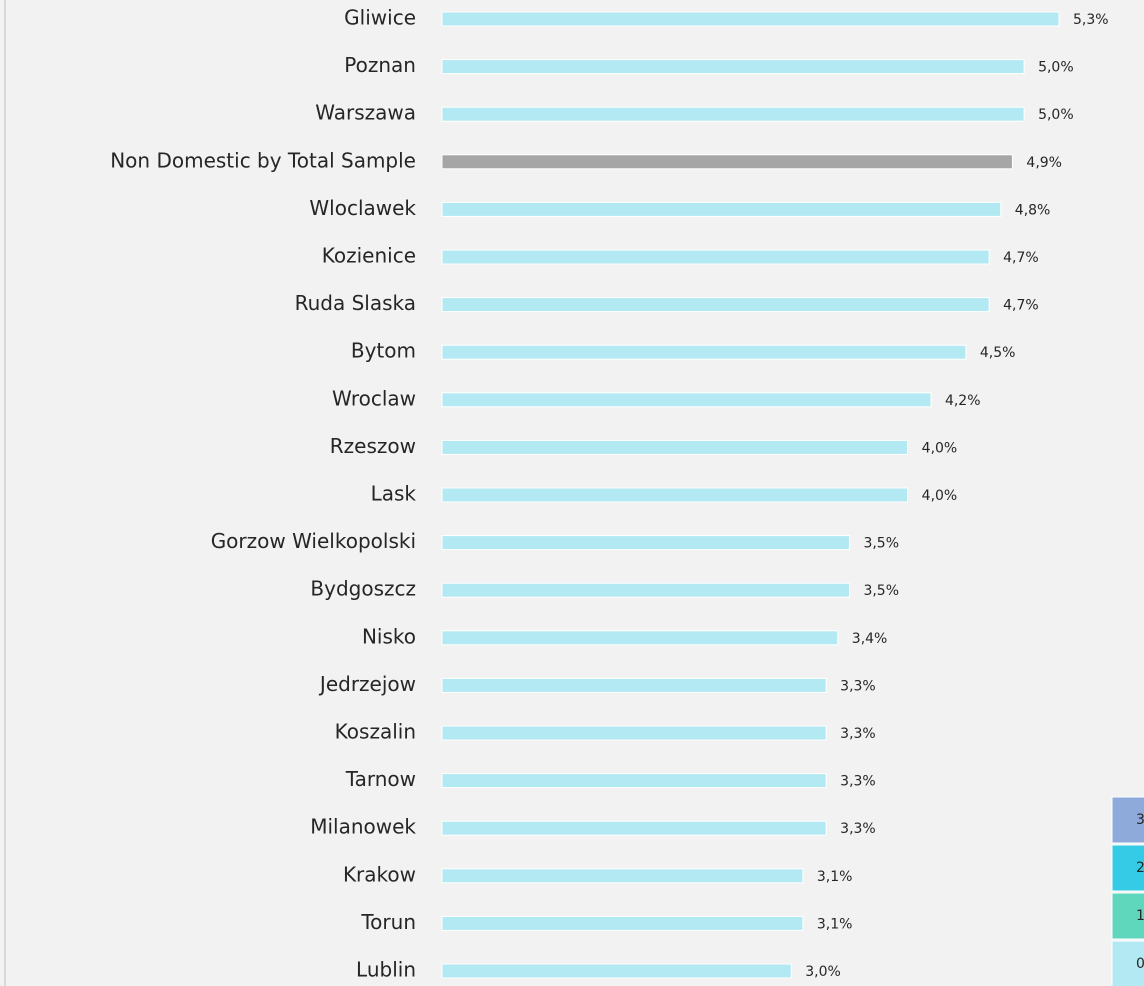 This screenshot has height=986, width=1144. What do you see at coordinates (1033, 210) in the screenshot?
I see `value-label: 4,8%` at bounding box center [1033, 210].